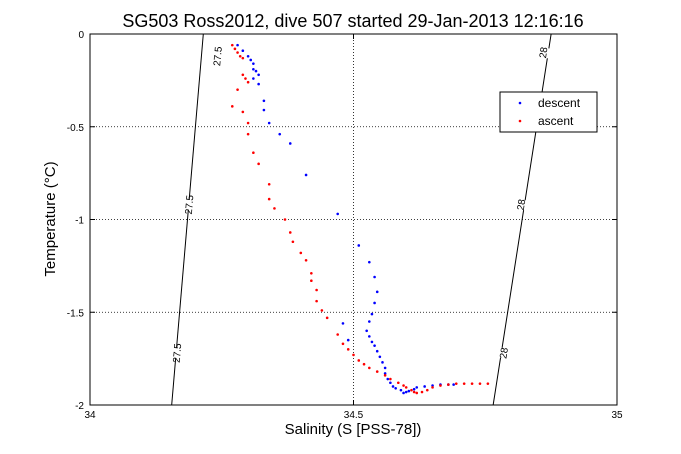  Describe the element at coordinates (520, 103) in the screenshot. I see `legend-descent-marker` at that location.